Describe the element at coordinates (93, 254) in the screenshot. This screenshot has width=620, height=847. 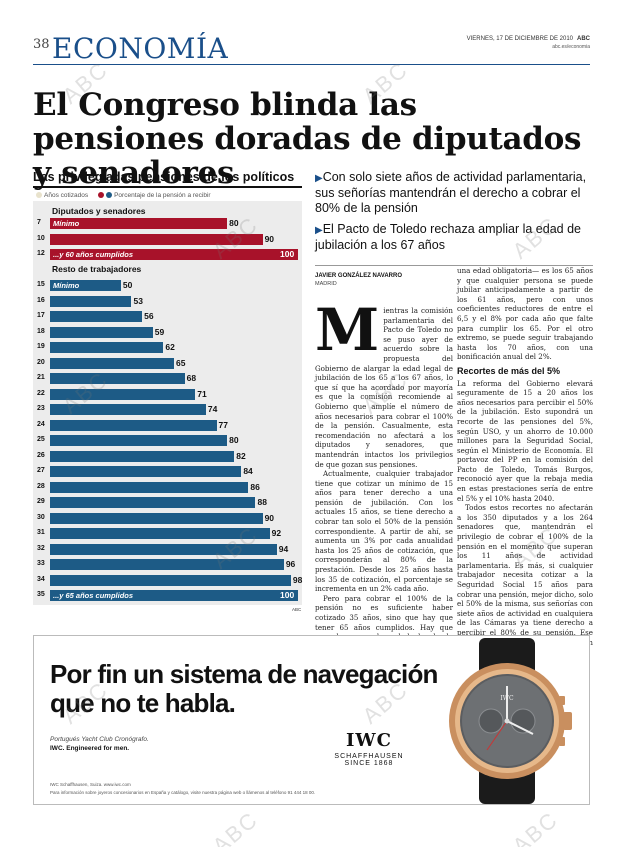
I see `bar-inline-label: ...y 60 años cumplidos` at that location.